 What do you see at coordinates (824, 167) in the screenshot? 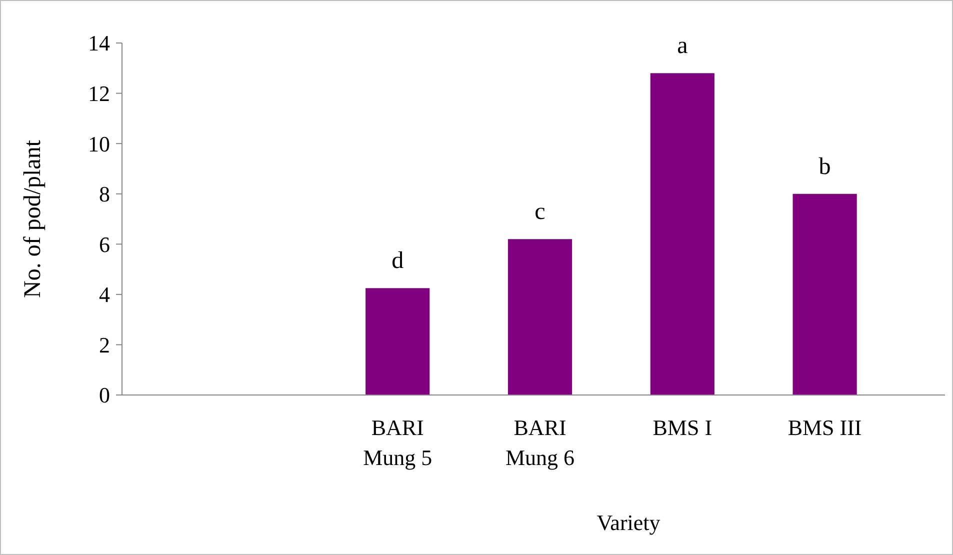
I see `annotation: b` at bounding box center [824, 167].